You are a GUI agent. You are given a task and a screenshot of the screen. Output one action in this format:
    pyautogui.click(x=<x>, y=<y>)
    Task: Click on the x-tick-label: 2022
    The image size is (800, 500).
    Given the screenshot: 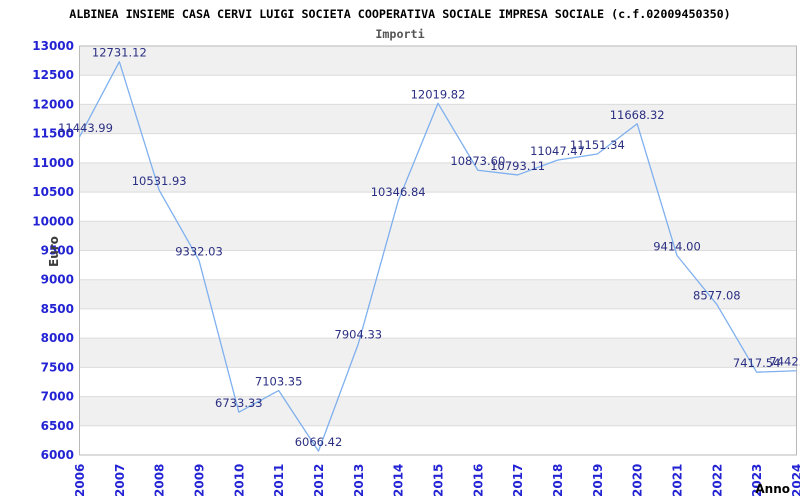 What is the action you would take?
    pyautogui.click(x=717, y=480)
    